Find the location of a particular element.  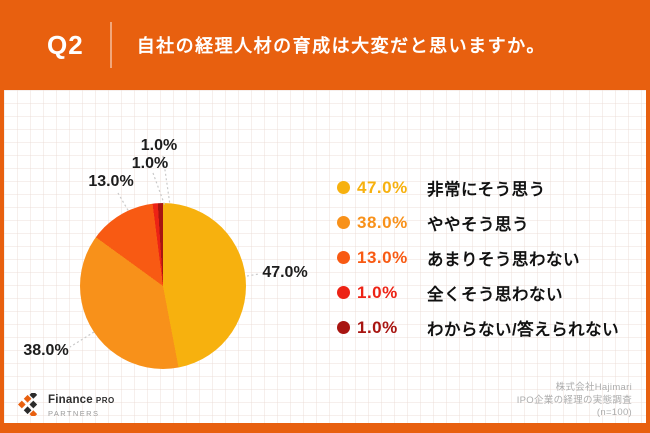

page-title: 自社の経理人材の育成は大変だと思いますか。 is located at coordinates (341, 46).